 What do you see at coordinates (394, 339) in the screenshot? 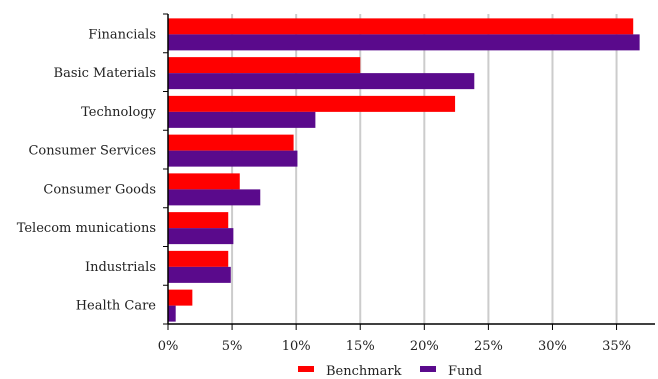
I see `x-ticks: 0% 5% 10% 15% 20% 25% 30% 35%` at bounding box center [394, 339].